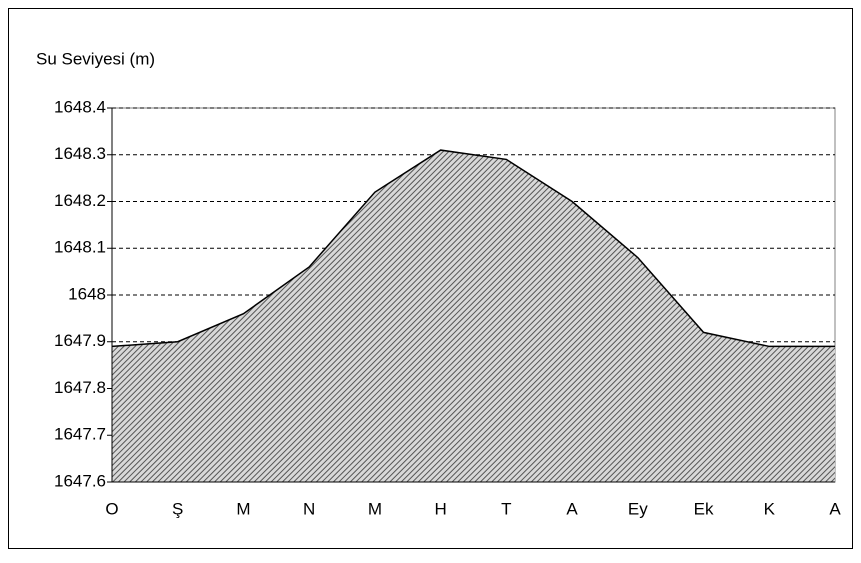 The height and width of the screenshot is (563, 861). I want to click on x-tick-label: Ey, so click(638, 508).